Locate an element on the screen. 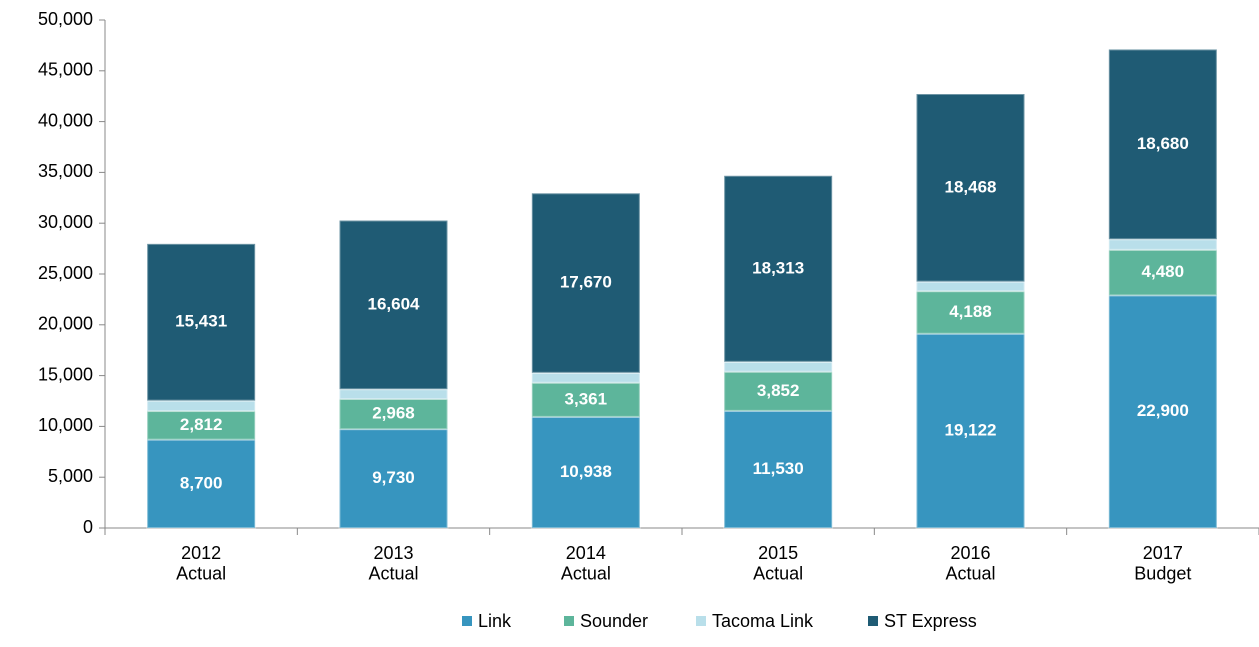  data-label: 22,900 is located at coordinates (1163, 410).